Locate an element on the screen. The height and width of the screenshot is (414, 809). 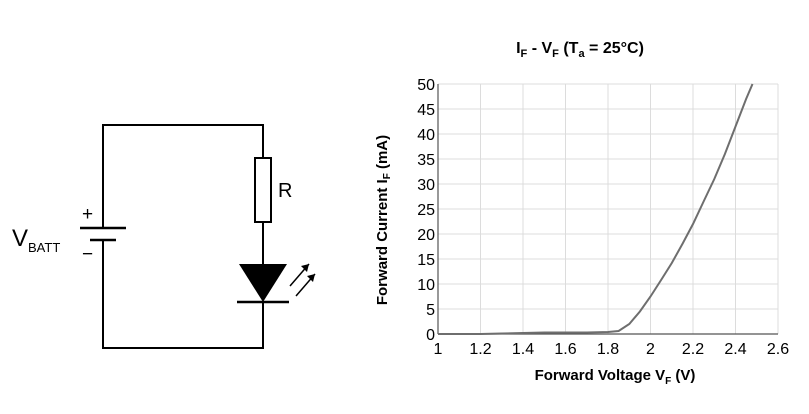
y-tick-label: 40 is located at coordinates (426, 135).